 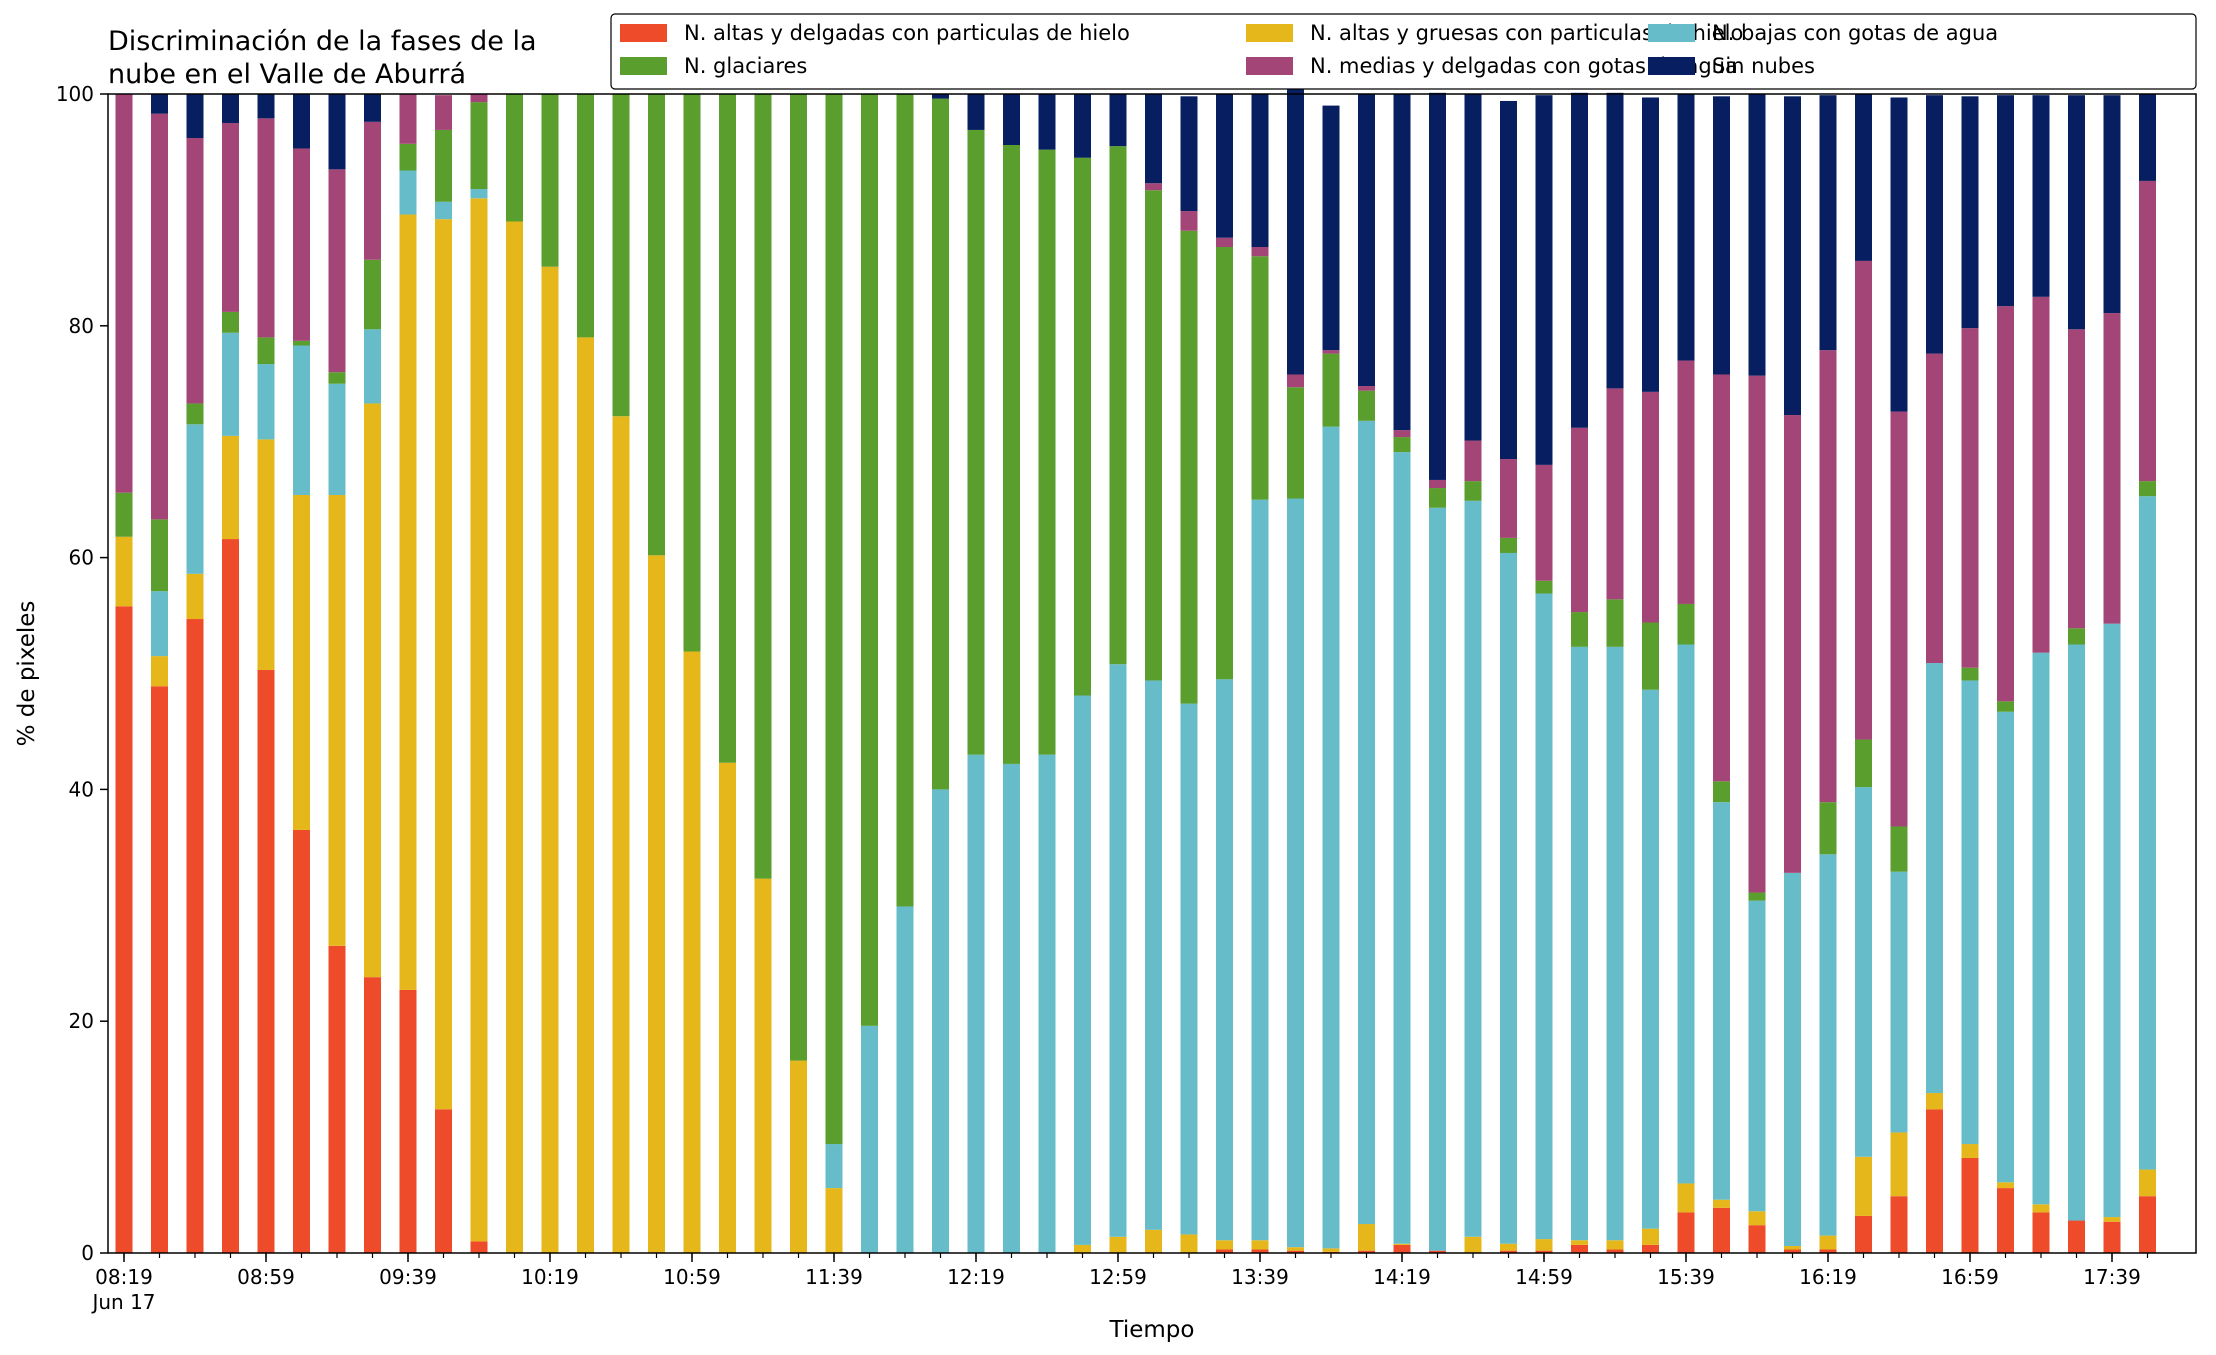 What do you see at coordinates (1970, 1277) in the screenshot?
I see `x-tick-label: 16:59` at bounding box center [1970, 1277].